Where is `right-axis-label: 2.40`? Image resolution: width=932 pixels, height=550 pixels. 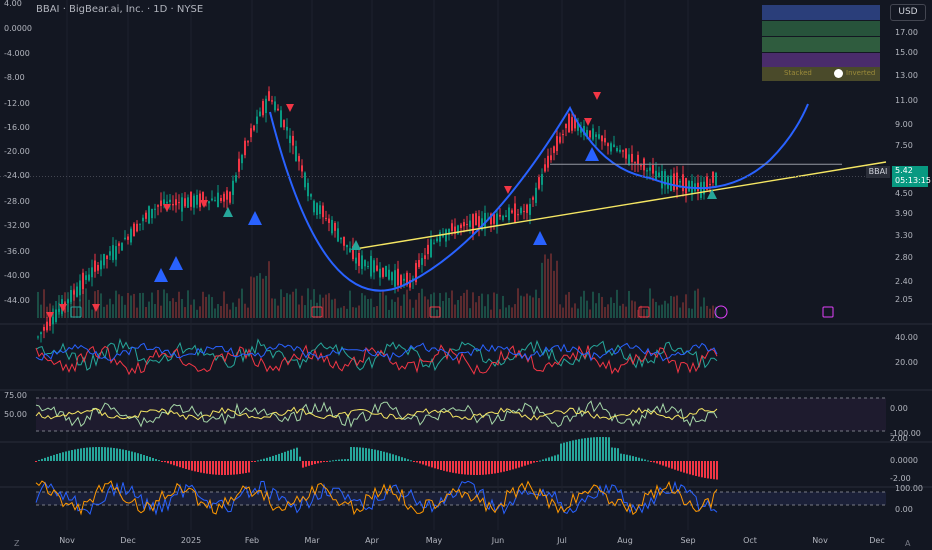 right-axis-label: 2.40 is located at coordinates (904, 281).